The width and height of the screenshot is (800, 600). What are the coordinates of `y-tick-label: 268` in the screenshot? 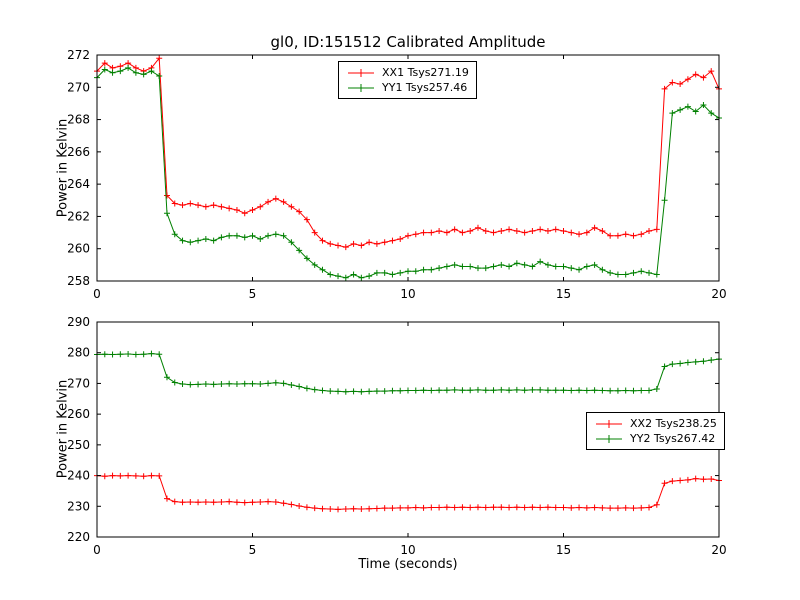 It's located at (78, 120).